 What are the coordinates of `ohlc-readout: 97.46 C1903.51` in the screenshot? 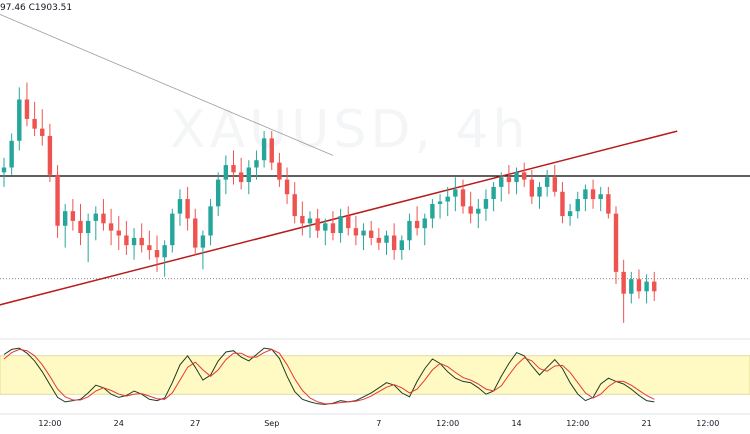 It's located at (36, 8).